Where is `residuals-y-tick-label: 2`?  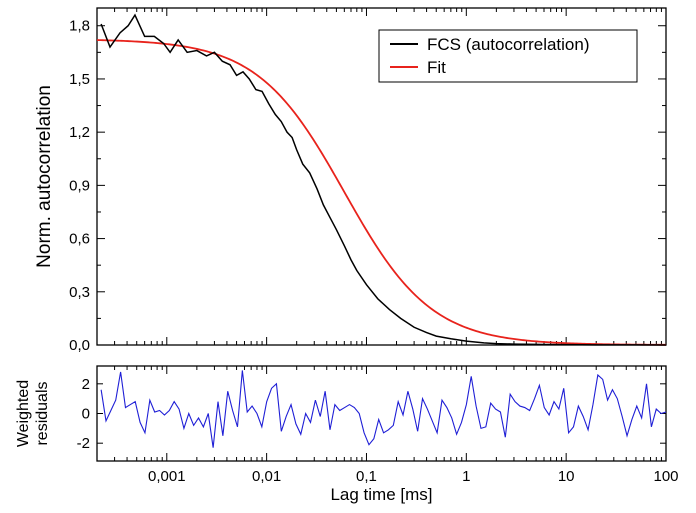 residuals-y-tick-label: 2 is located at coordinates (86, 384).